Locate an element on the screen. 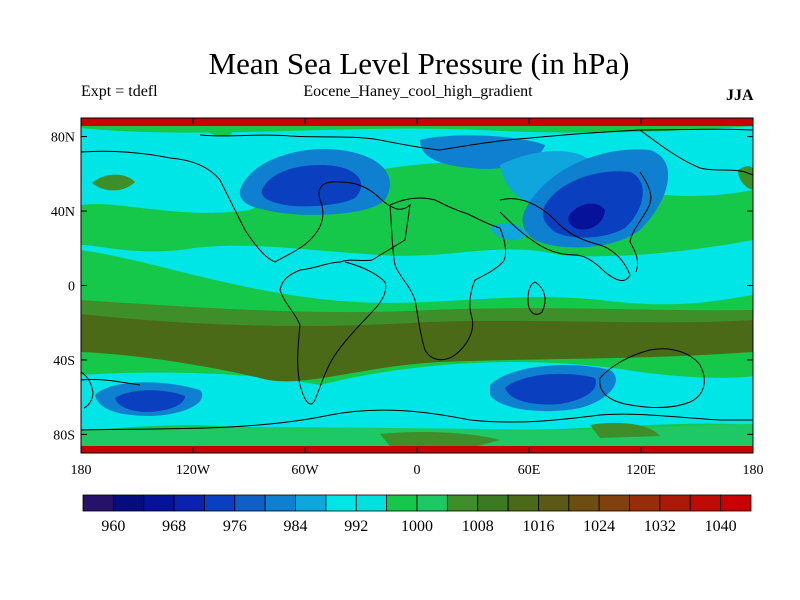 Image resolution: width=800 pixels, height=600 pixels. field-low-asia-center is located at coordinates (586, 216).